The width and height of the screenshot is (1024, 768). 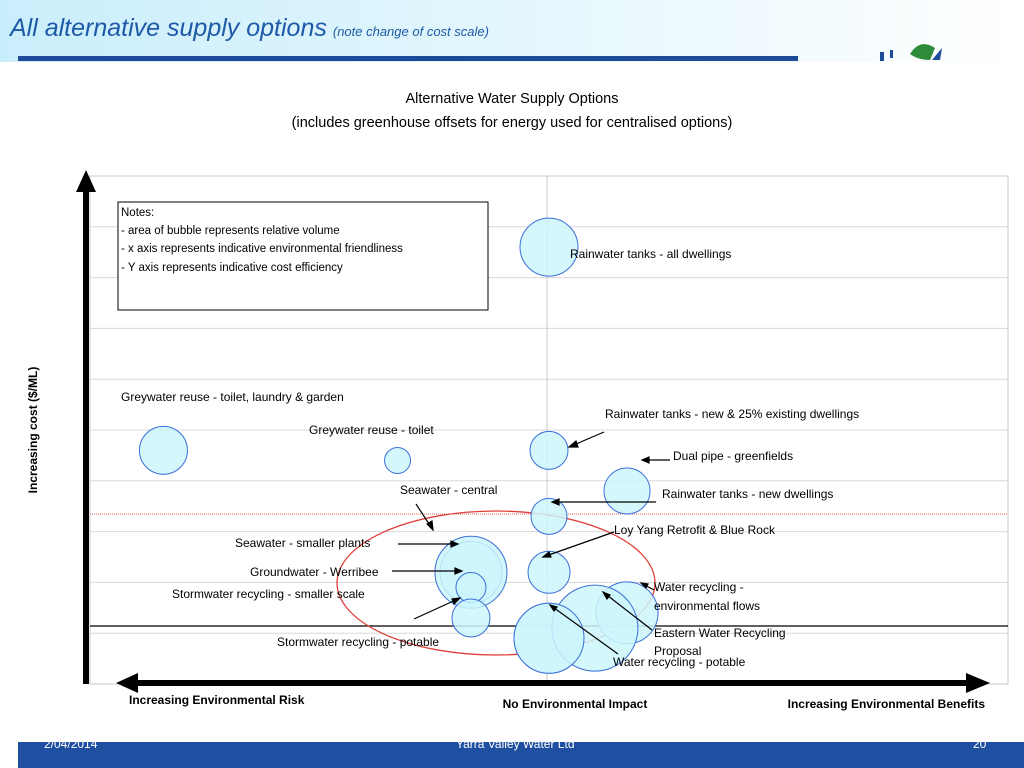 What do you see at coordinates (645, 460) in the screenshot?
I see `arrow-dual-pipe-head` at bounding box center [645, 460].